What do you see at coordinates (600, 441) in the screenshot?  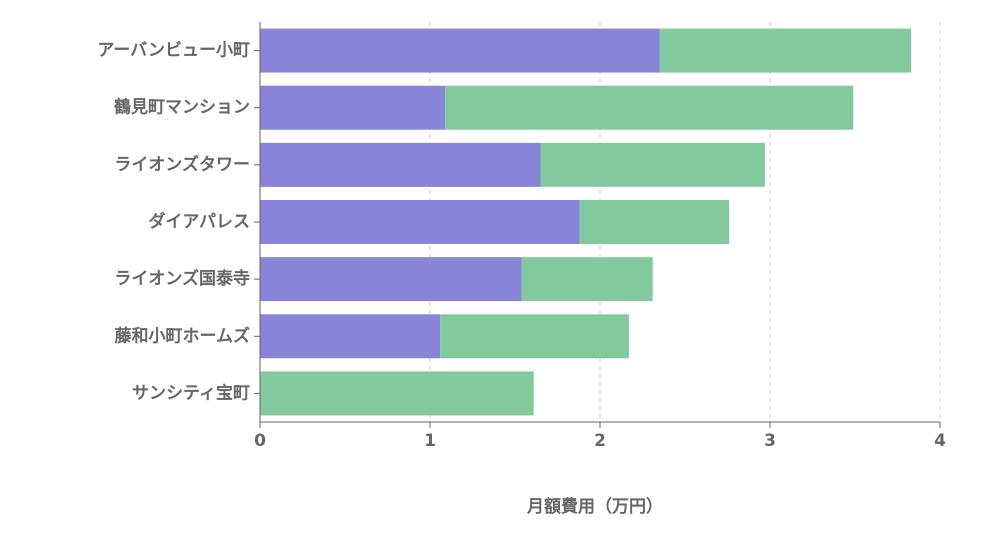 I see `x-tick-label: 2` at bounding box center [600, 441].